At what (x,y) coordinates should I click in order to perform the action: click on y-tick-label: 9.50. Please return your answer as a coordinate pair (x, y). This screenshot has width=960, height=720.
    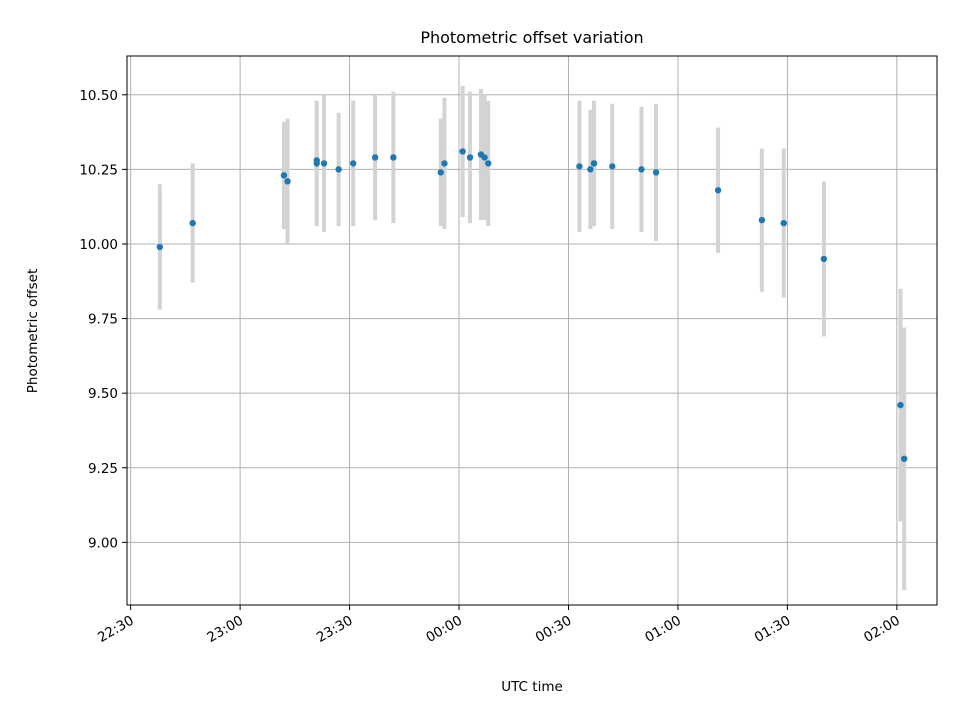
    Looking at the image, I should click on (103, 394).